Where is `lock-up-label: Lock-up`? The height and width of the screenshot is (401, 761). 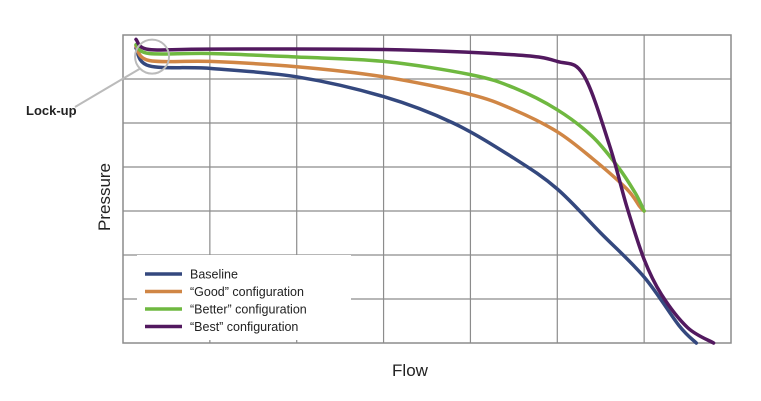 lock-up-label: Lock-up is located at coordinates (51, 110).